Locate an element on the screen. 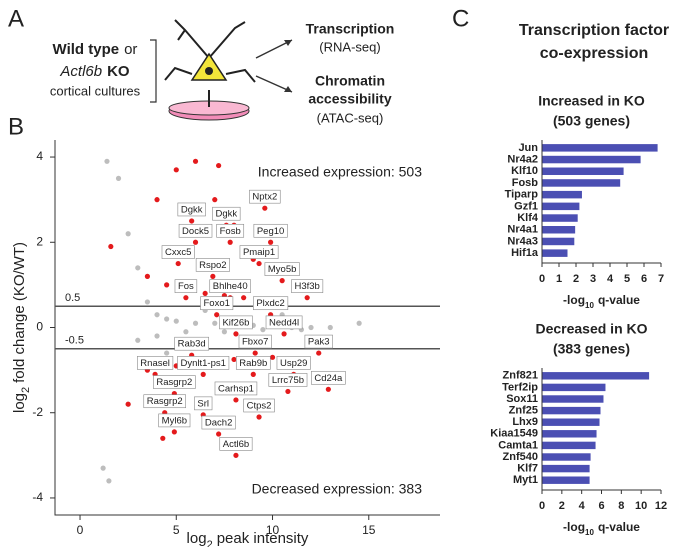 This screenshot has width=689, height=547. bracket is located at coordinates (153, 71).